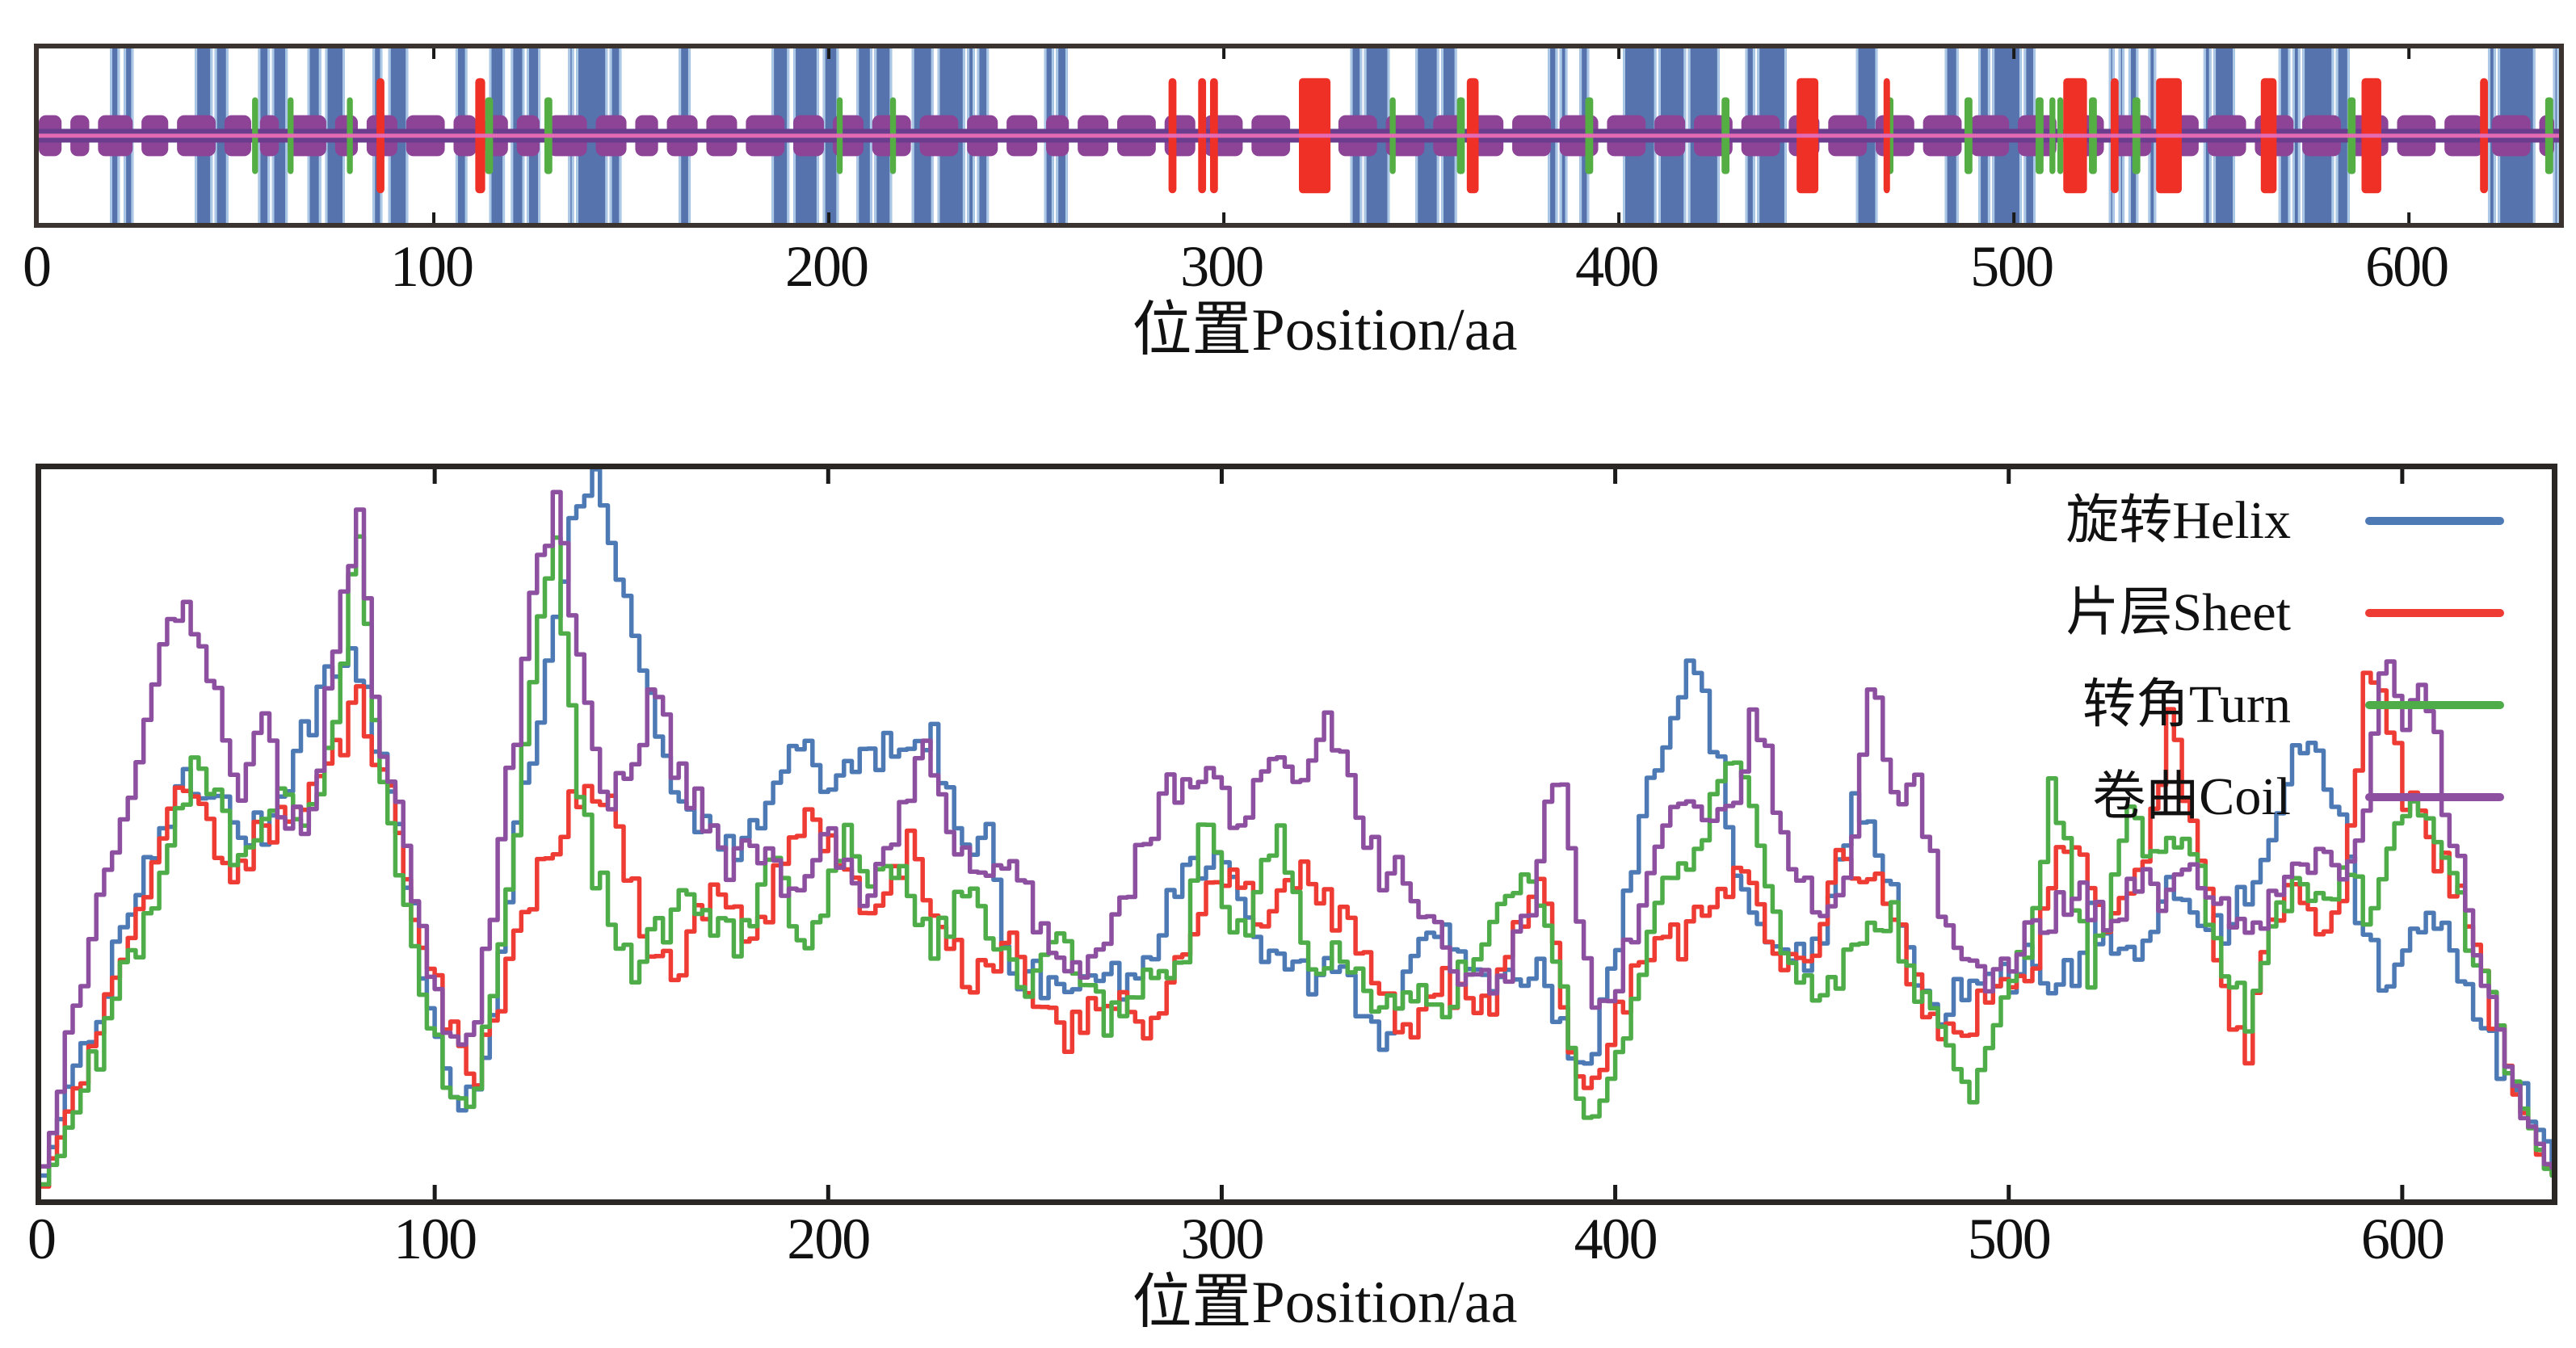 The image size is (2576, 1348). What do you see at coordinates (2186, 704) in the screenshot?
I see `legend-label: 转角Turn` at bounding box center [2186, 704].